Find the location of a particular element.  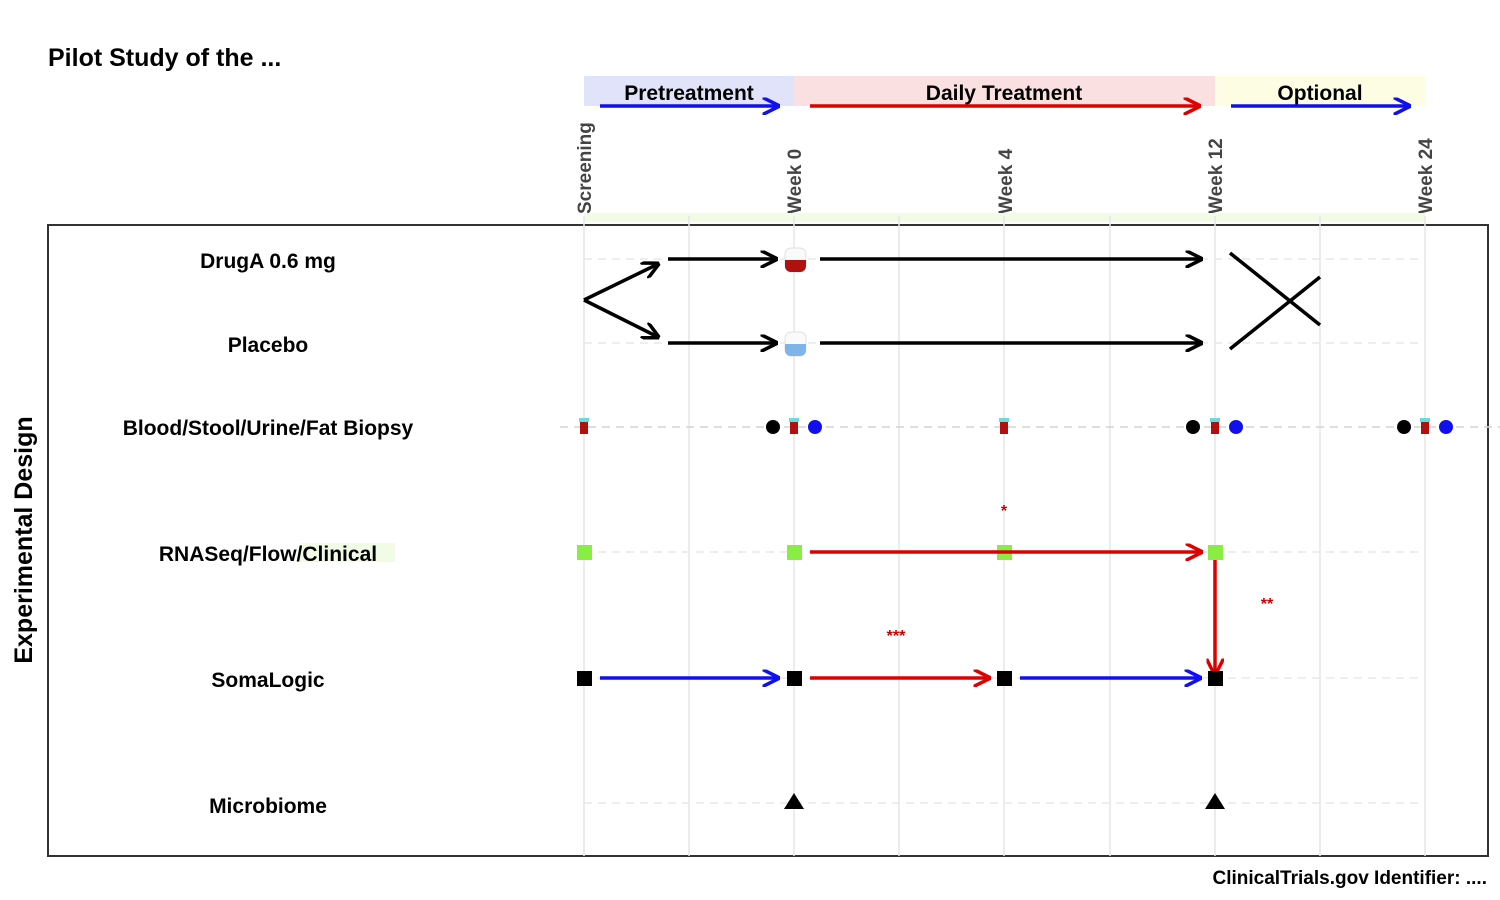

randomization-arrows is located at coordinates (892, 301).